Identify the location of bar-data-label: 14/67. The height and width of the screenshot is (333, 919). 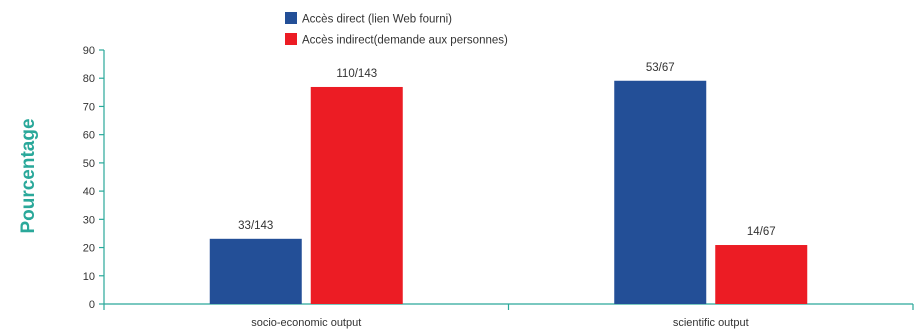
(761, 232).